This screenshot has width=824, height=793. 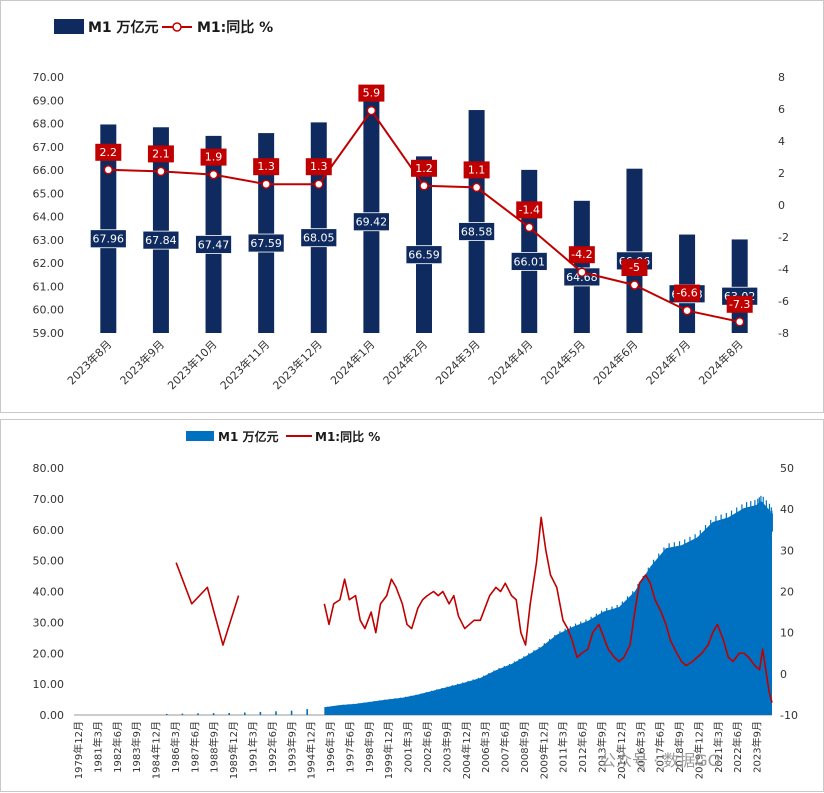 I want to click on bottom-category-label: 2013年9月, so click(x=602, y=747).